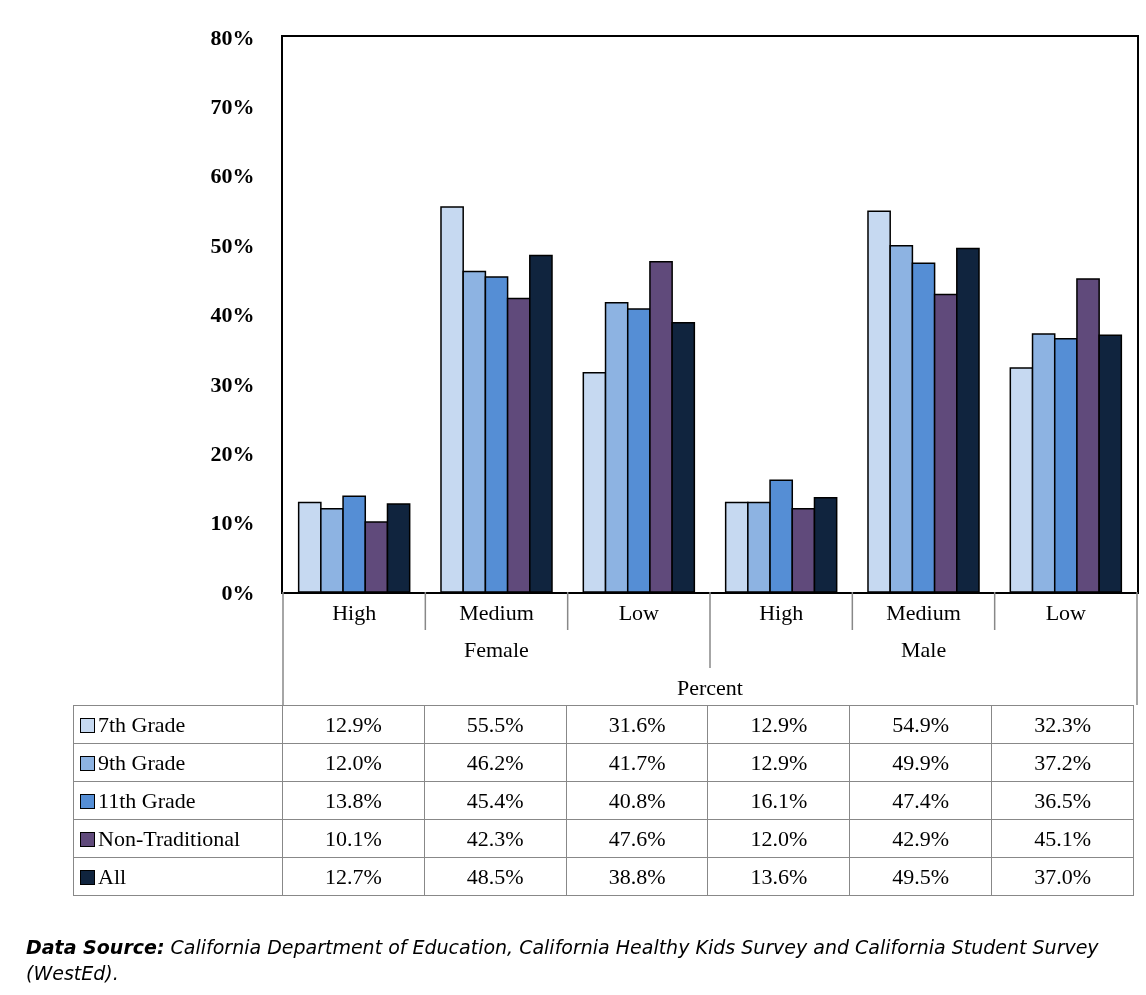 The height and width of the screenshot is (995, 1146). Describe the element at coordinates (232, 37) in the screenshot. I see `y-tick-label: 80%` at that location.